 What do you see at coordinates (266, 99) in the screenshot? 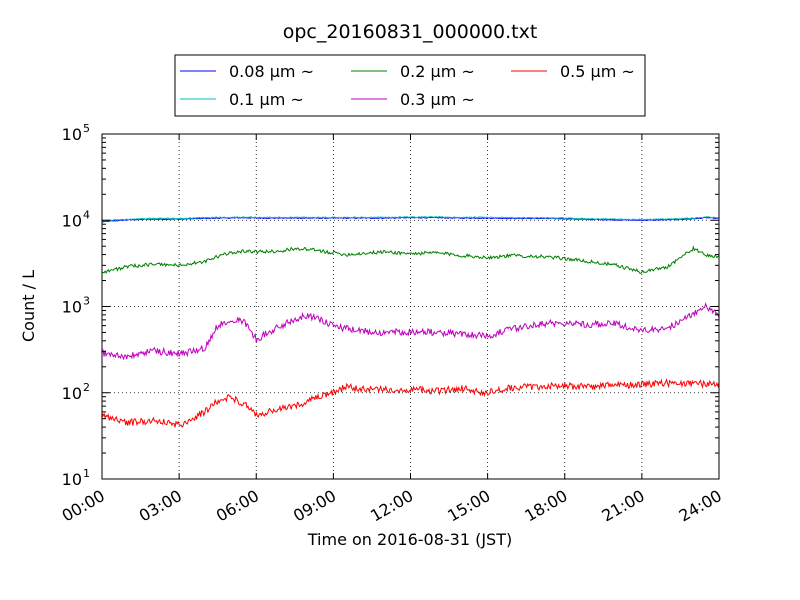
I see `legend-label: 0.1 μm ~` at bounding box center [266, 99].